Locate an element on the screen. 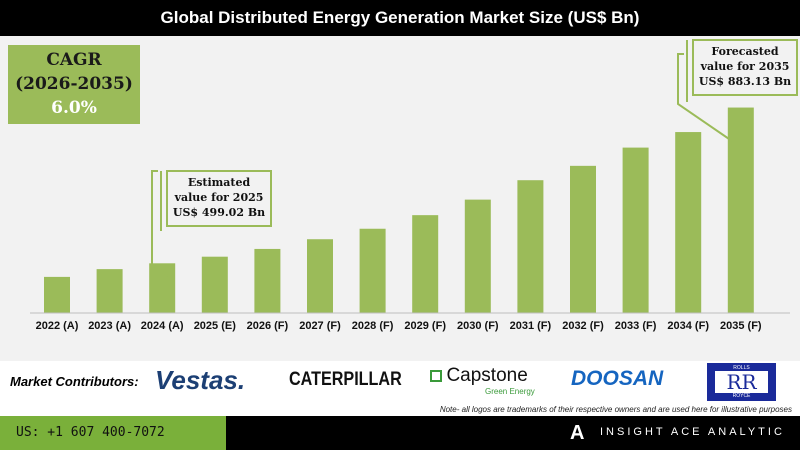  bar-2029-f- is located at coordinates (425, 264).